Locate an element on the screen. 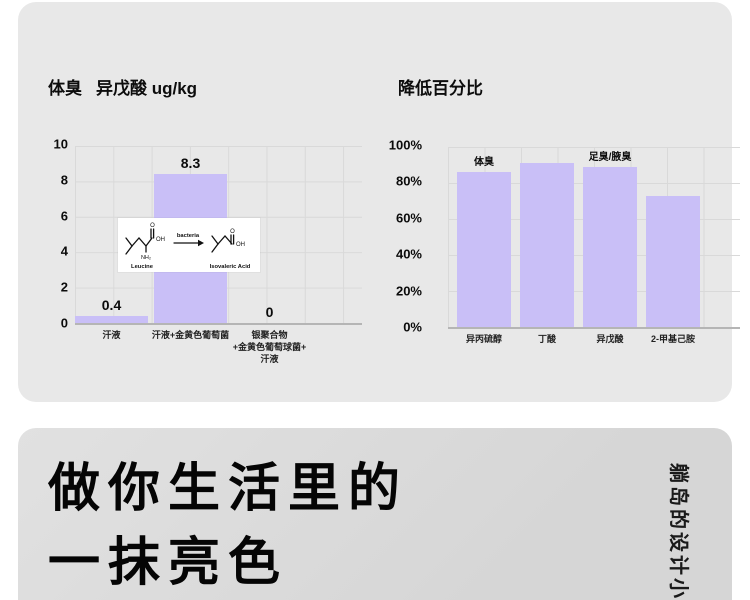 The height and width of the screenshot is (600, 750). y-axis-left-chart: 0 2 4 6 8 10 is located at coordinates (43, 234).